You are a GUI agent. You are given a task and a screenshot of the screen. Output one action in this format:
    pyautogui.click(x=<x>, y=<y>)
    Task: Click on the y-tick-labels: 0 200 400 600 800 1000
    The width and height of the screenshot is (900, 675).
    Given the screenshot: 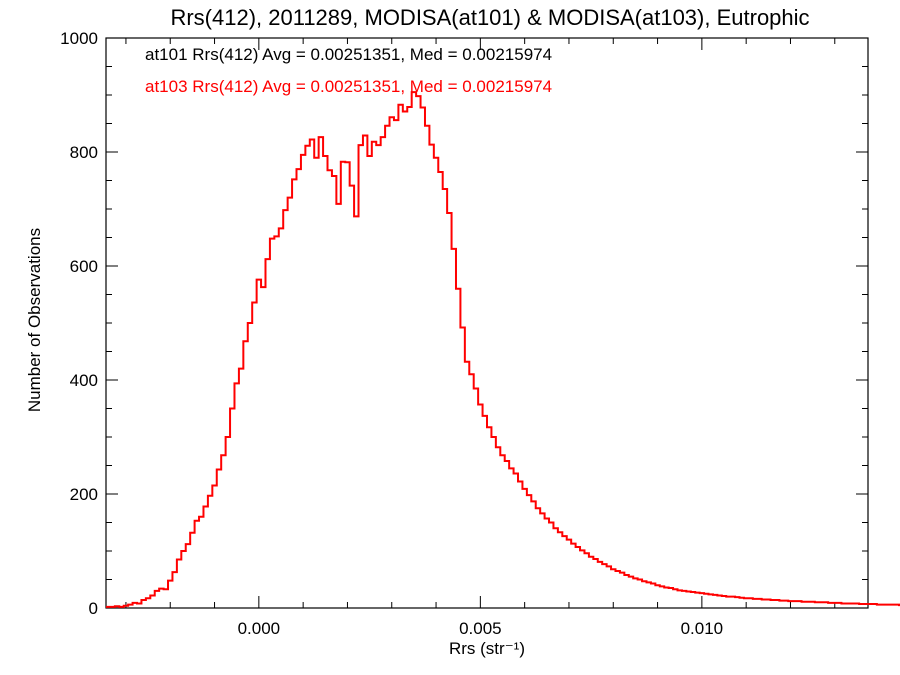 What is the action you would take?
    pyautogui.click(x=79, y=323)
    